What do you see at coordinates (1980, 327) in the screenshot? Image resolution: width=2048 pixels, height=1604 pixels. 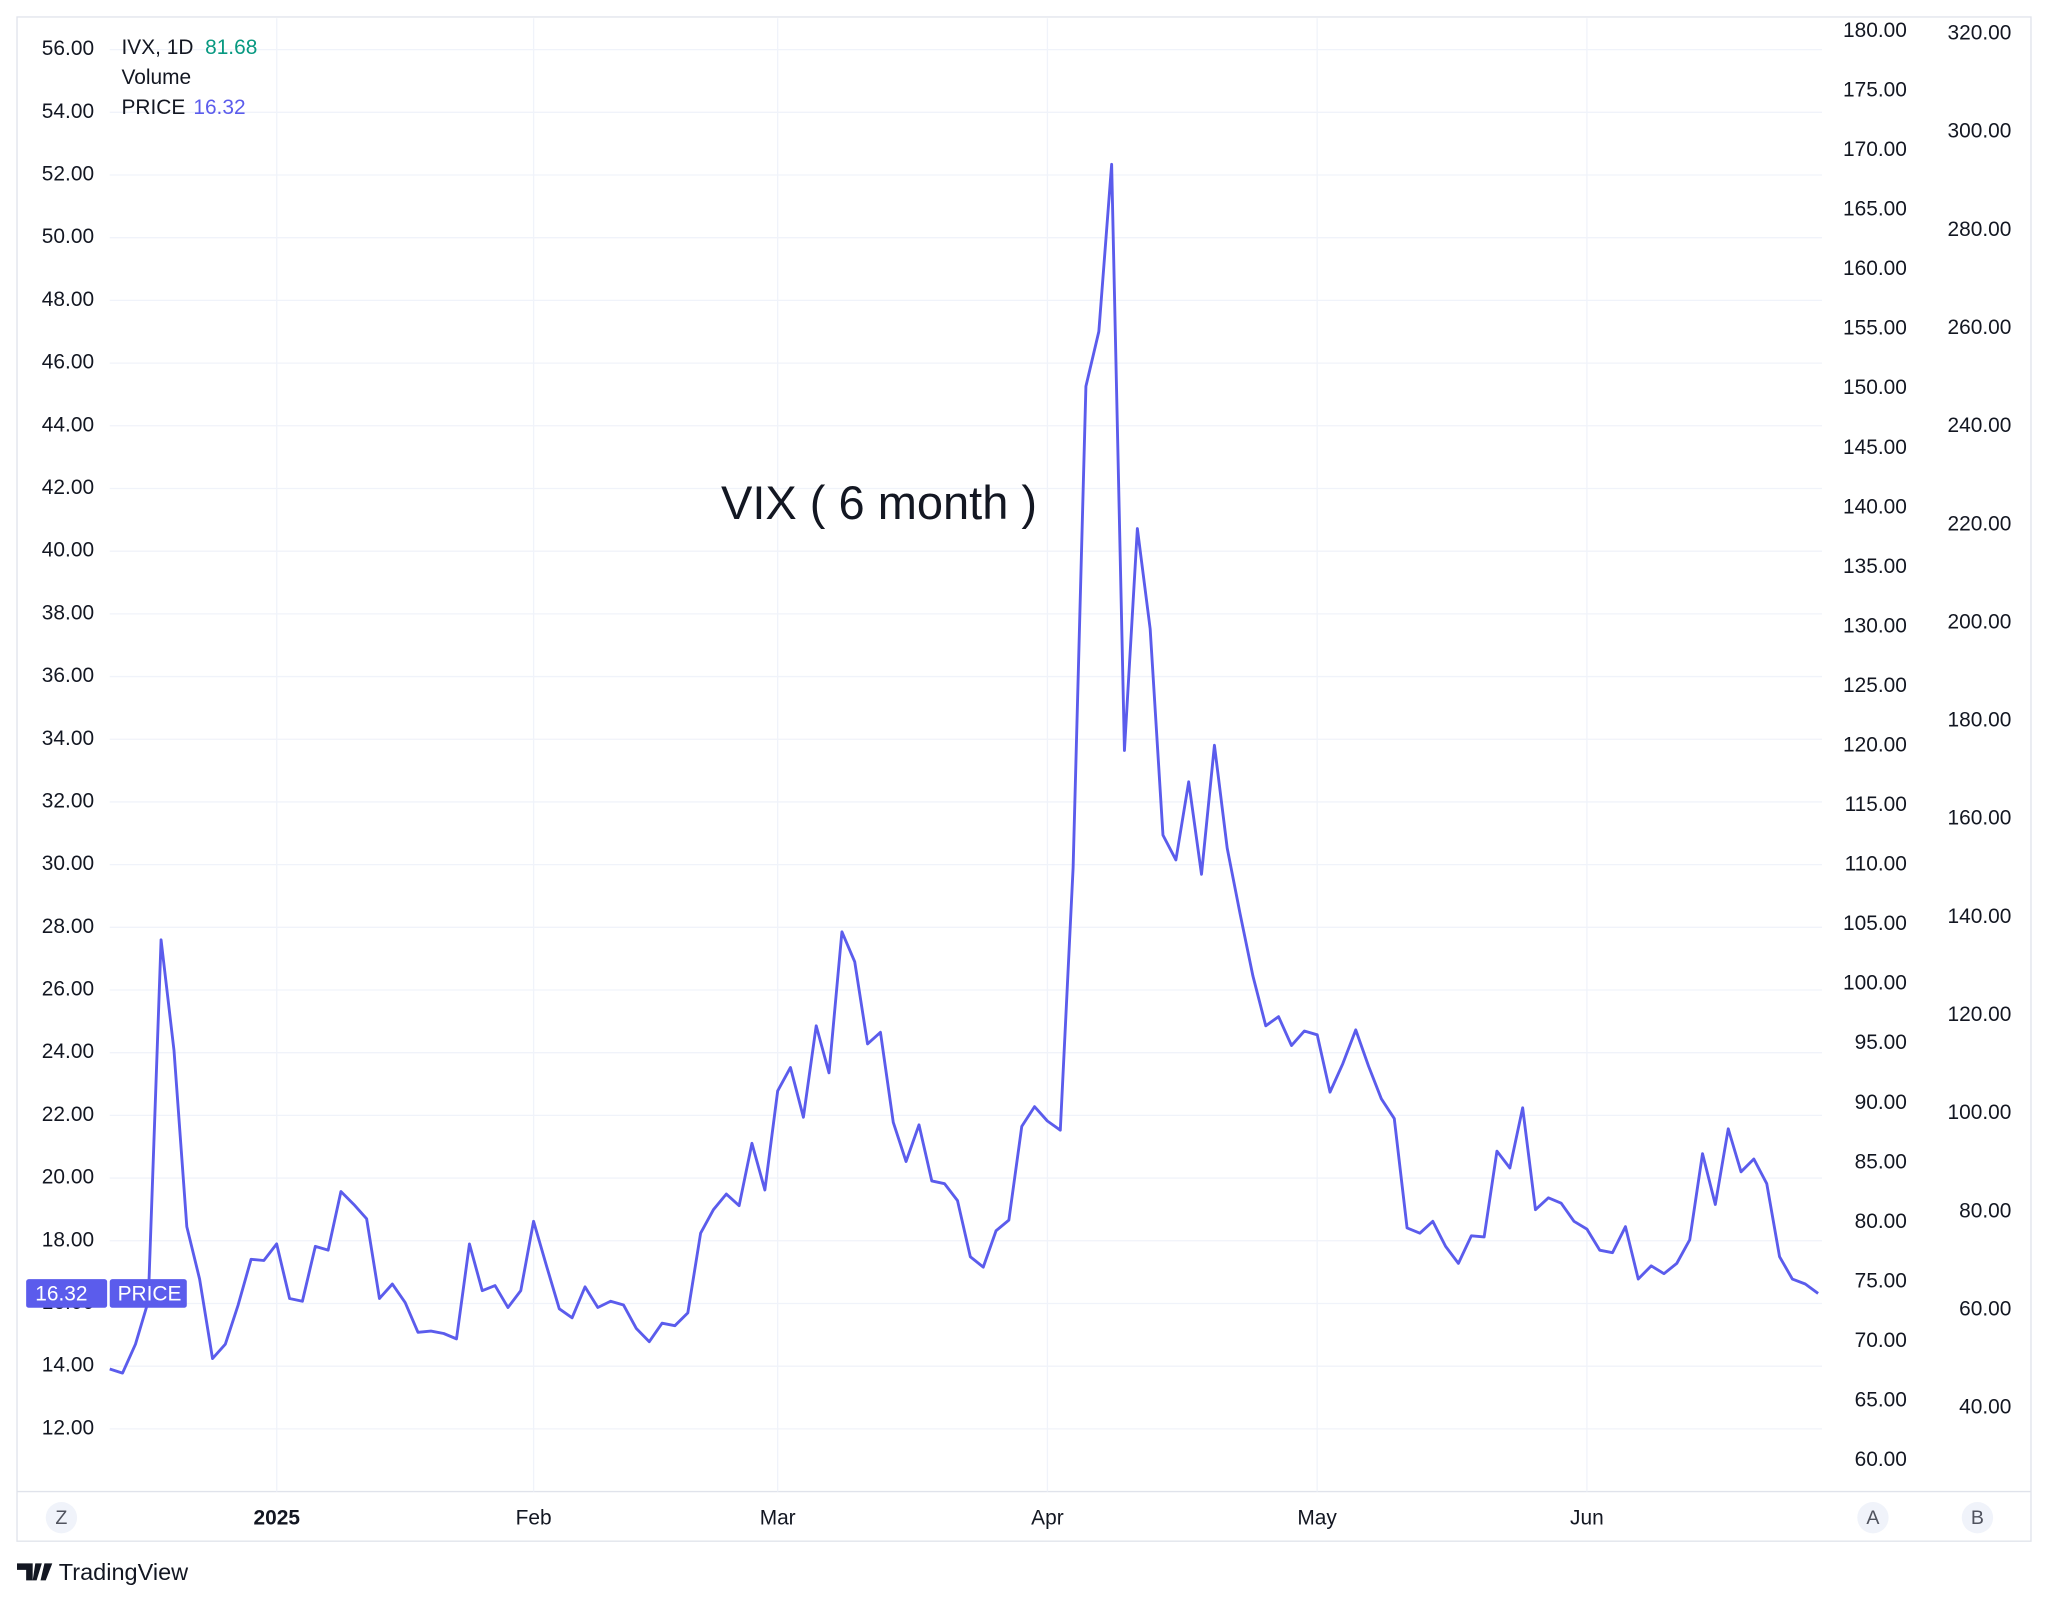 I see `y3-tick-label: 260.00` at bounding box center [1980, 327].